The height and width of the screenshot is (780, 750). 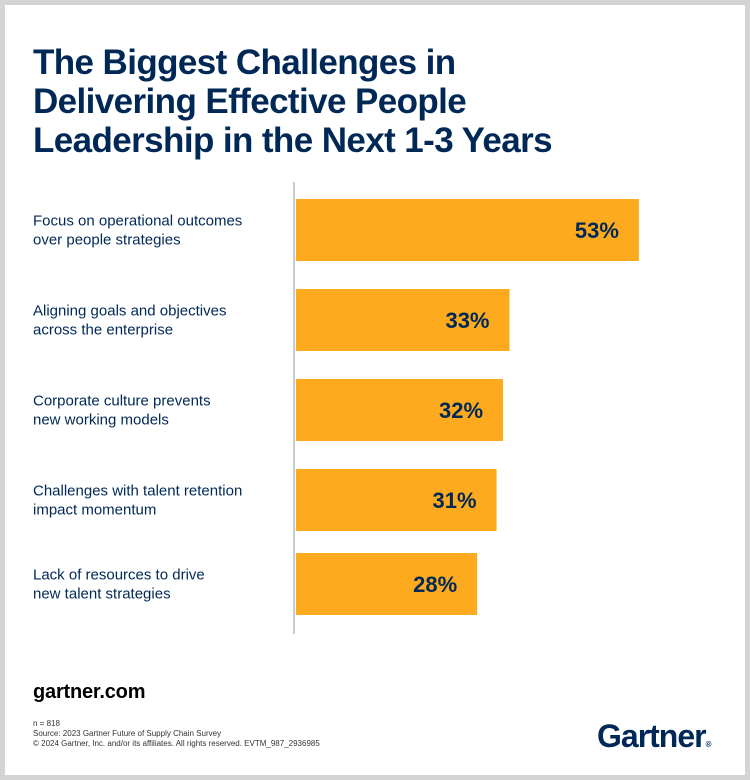 I want to click on category-label: Corporate culture prevents, so click(x=122, y=401).